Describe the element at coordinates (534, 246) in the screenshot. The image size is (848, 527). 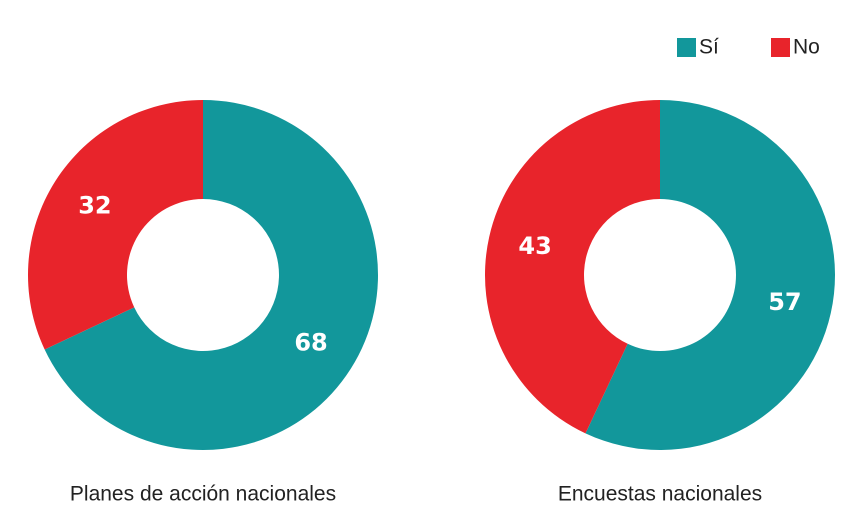
I see `data-label: 43` at that location.